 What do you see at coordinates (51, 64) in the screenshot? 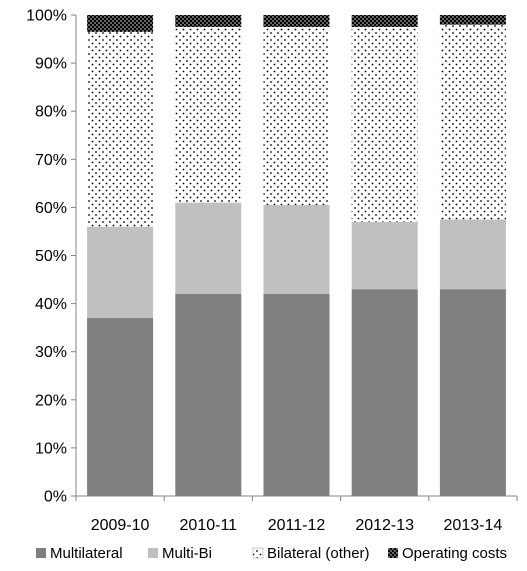
I see `y-tick-label: 90%` at bounding box center [51, 64].